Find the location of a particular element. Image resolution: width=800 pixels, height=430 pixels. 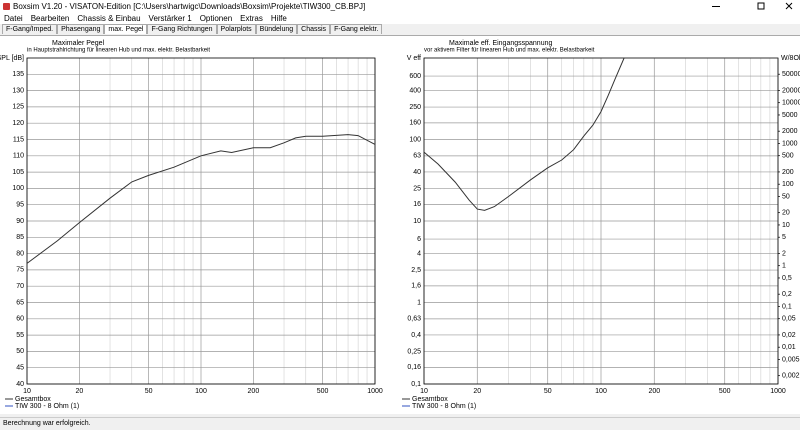

y-tick-label: 50 is located at coordinates (20, 351).